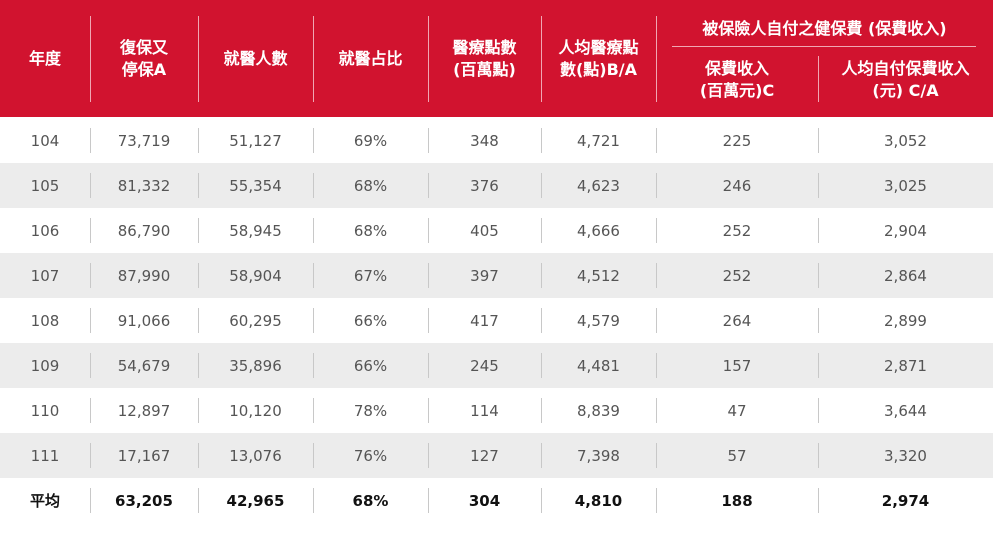 The height and width of the screenshot is (538, 993). What do you see at coordinates (737, 320) in the screenshot?
I see `cell-premium: 264` at bounding box center [737, 320].